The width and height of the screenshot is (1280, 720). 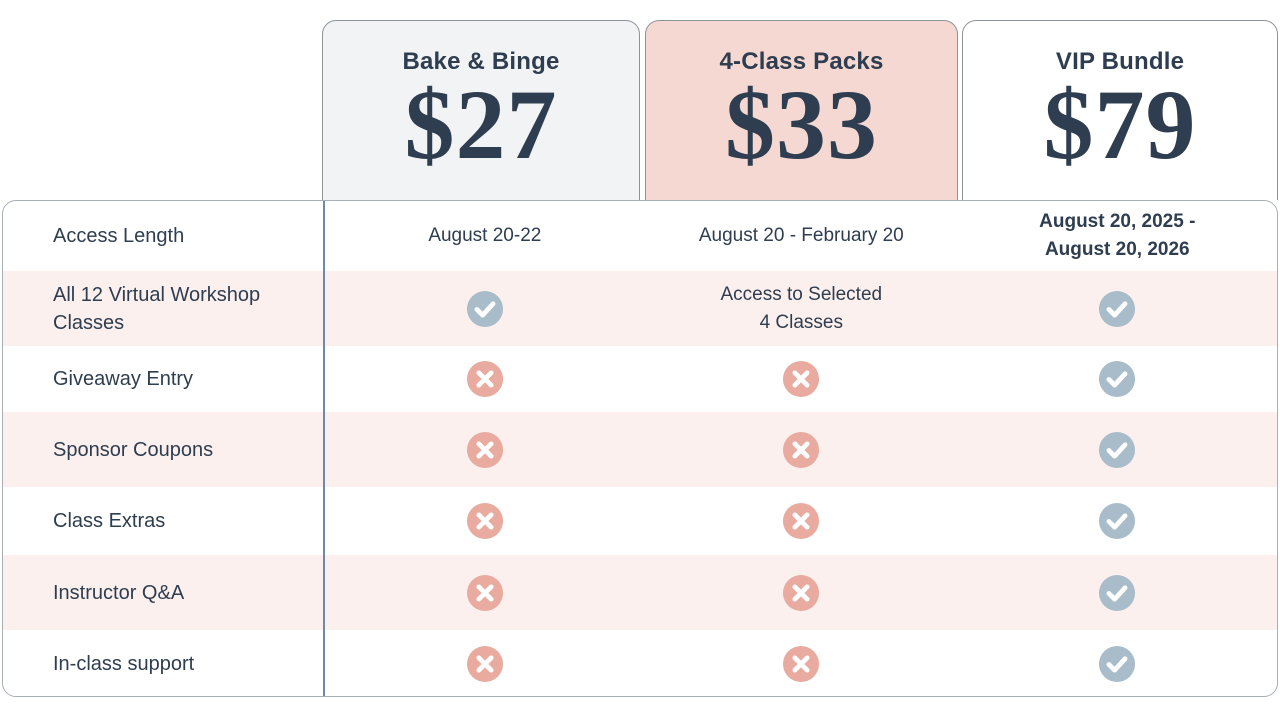 I want to click on feature-label: Instructor Q&A, so click(x=119, y=592).